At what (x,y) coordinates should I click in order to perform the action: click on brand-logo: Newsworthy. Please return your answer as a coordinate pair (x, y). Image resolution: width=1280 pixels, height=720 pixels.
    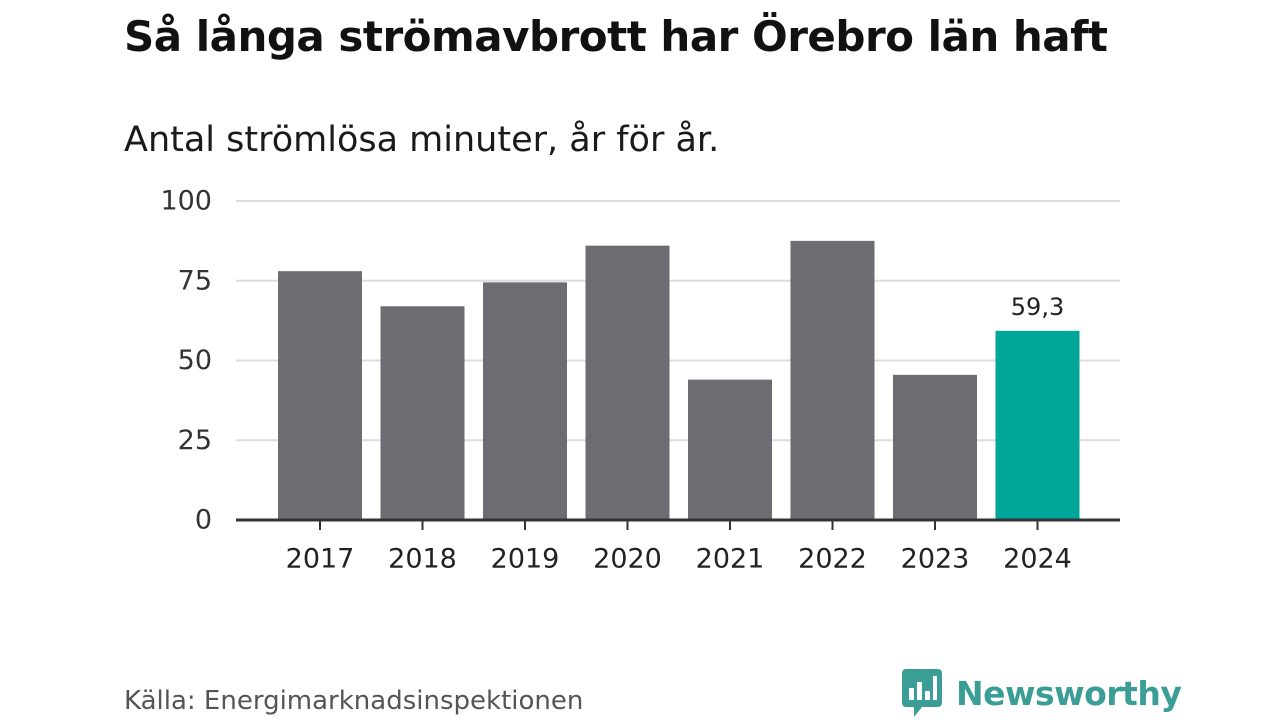
    Looking at the image, I should click on (1042, 693).